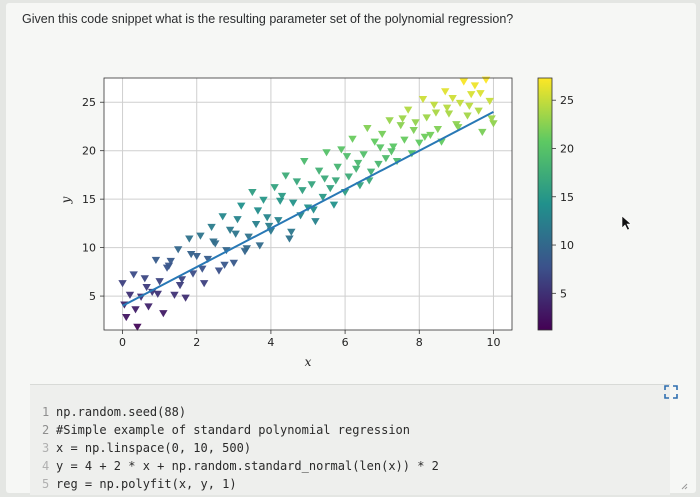 This screenshot has width=700, height=497. What do you see at coordinates (46, 412) in the screenshot?
I see `line-number: 1` at bounding box center [46, 412].